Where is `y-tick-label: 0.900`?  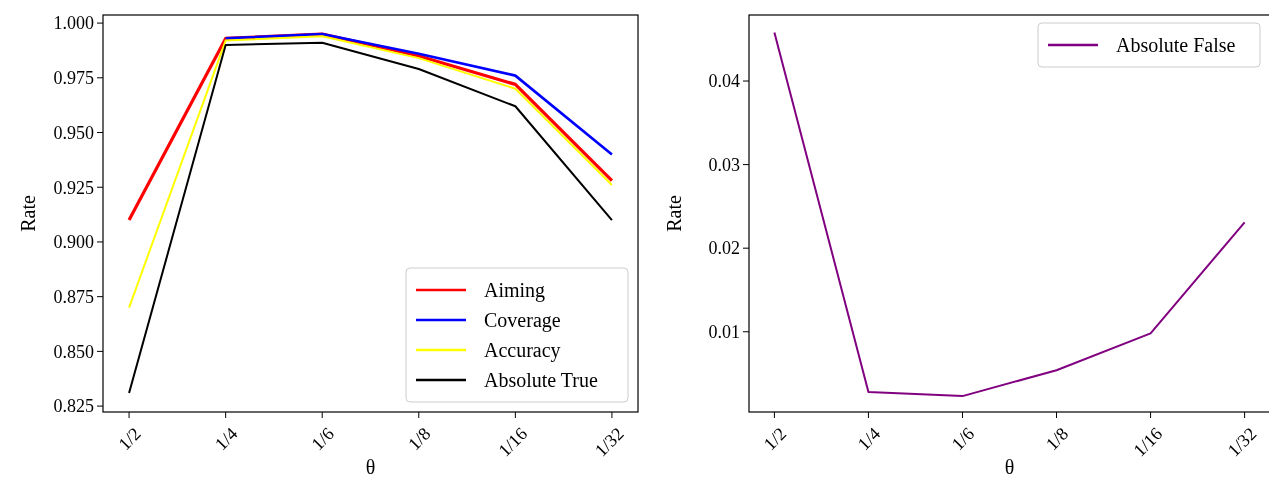 y-tick-label: 0.900 is located at coordinates (73, 242).